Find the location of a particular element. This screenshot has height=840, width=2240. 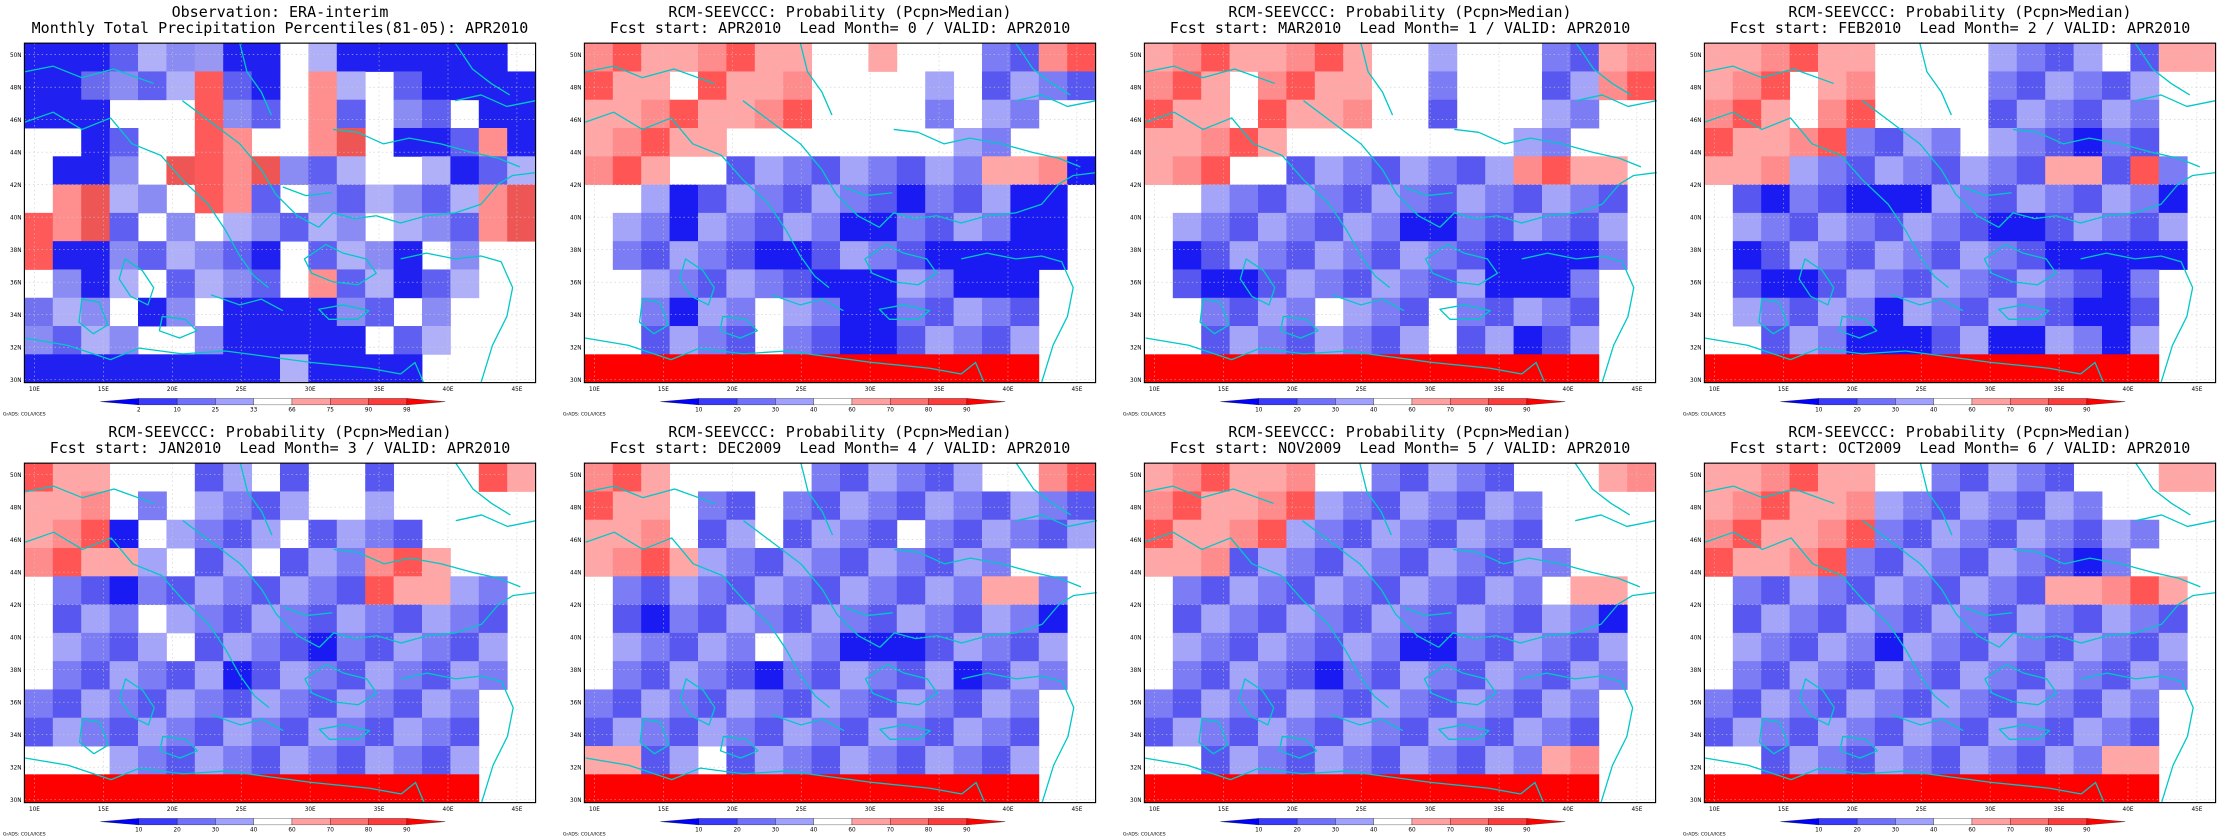

colorbar-label: 90 is located at coordinates (369, 410).